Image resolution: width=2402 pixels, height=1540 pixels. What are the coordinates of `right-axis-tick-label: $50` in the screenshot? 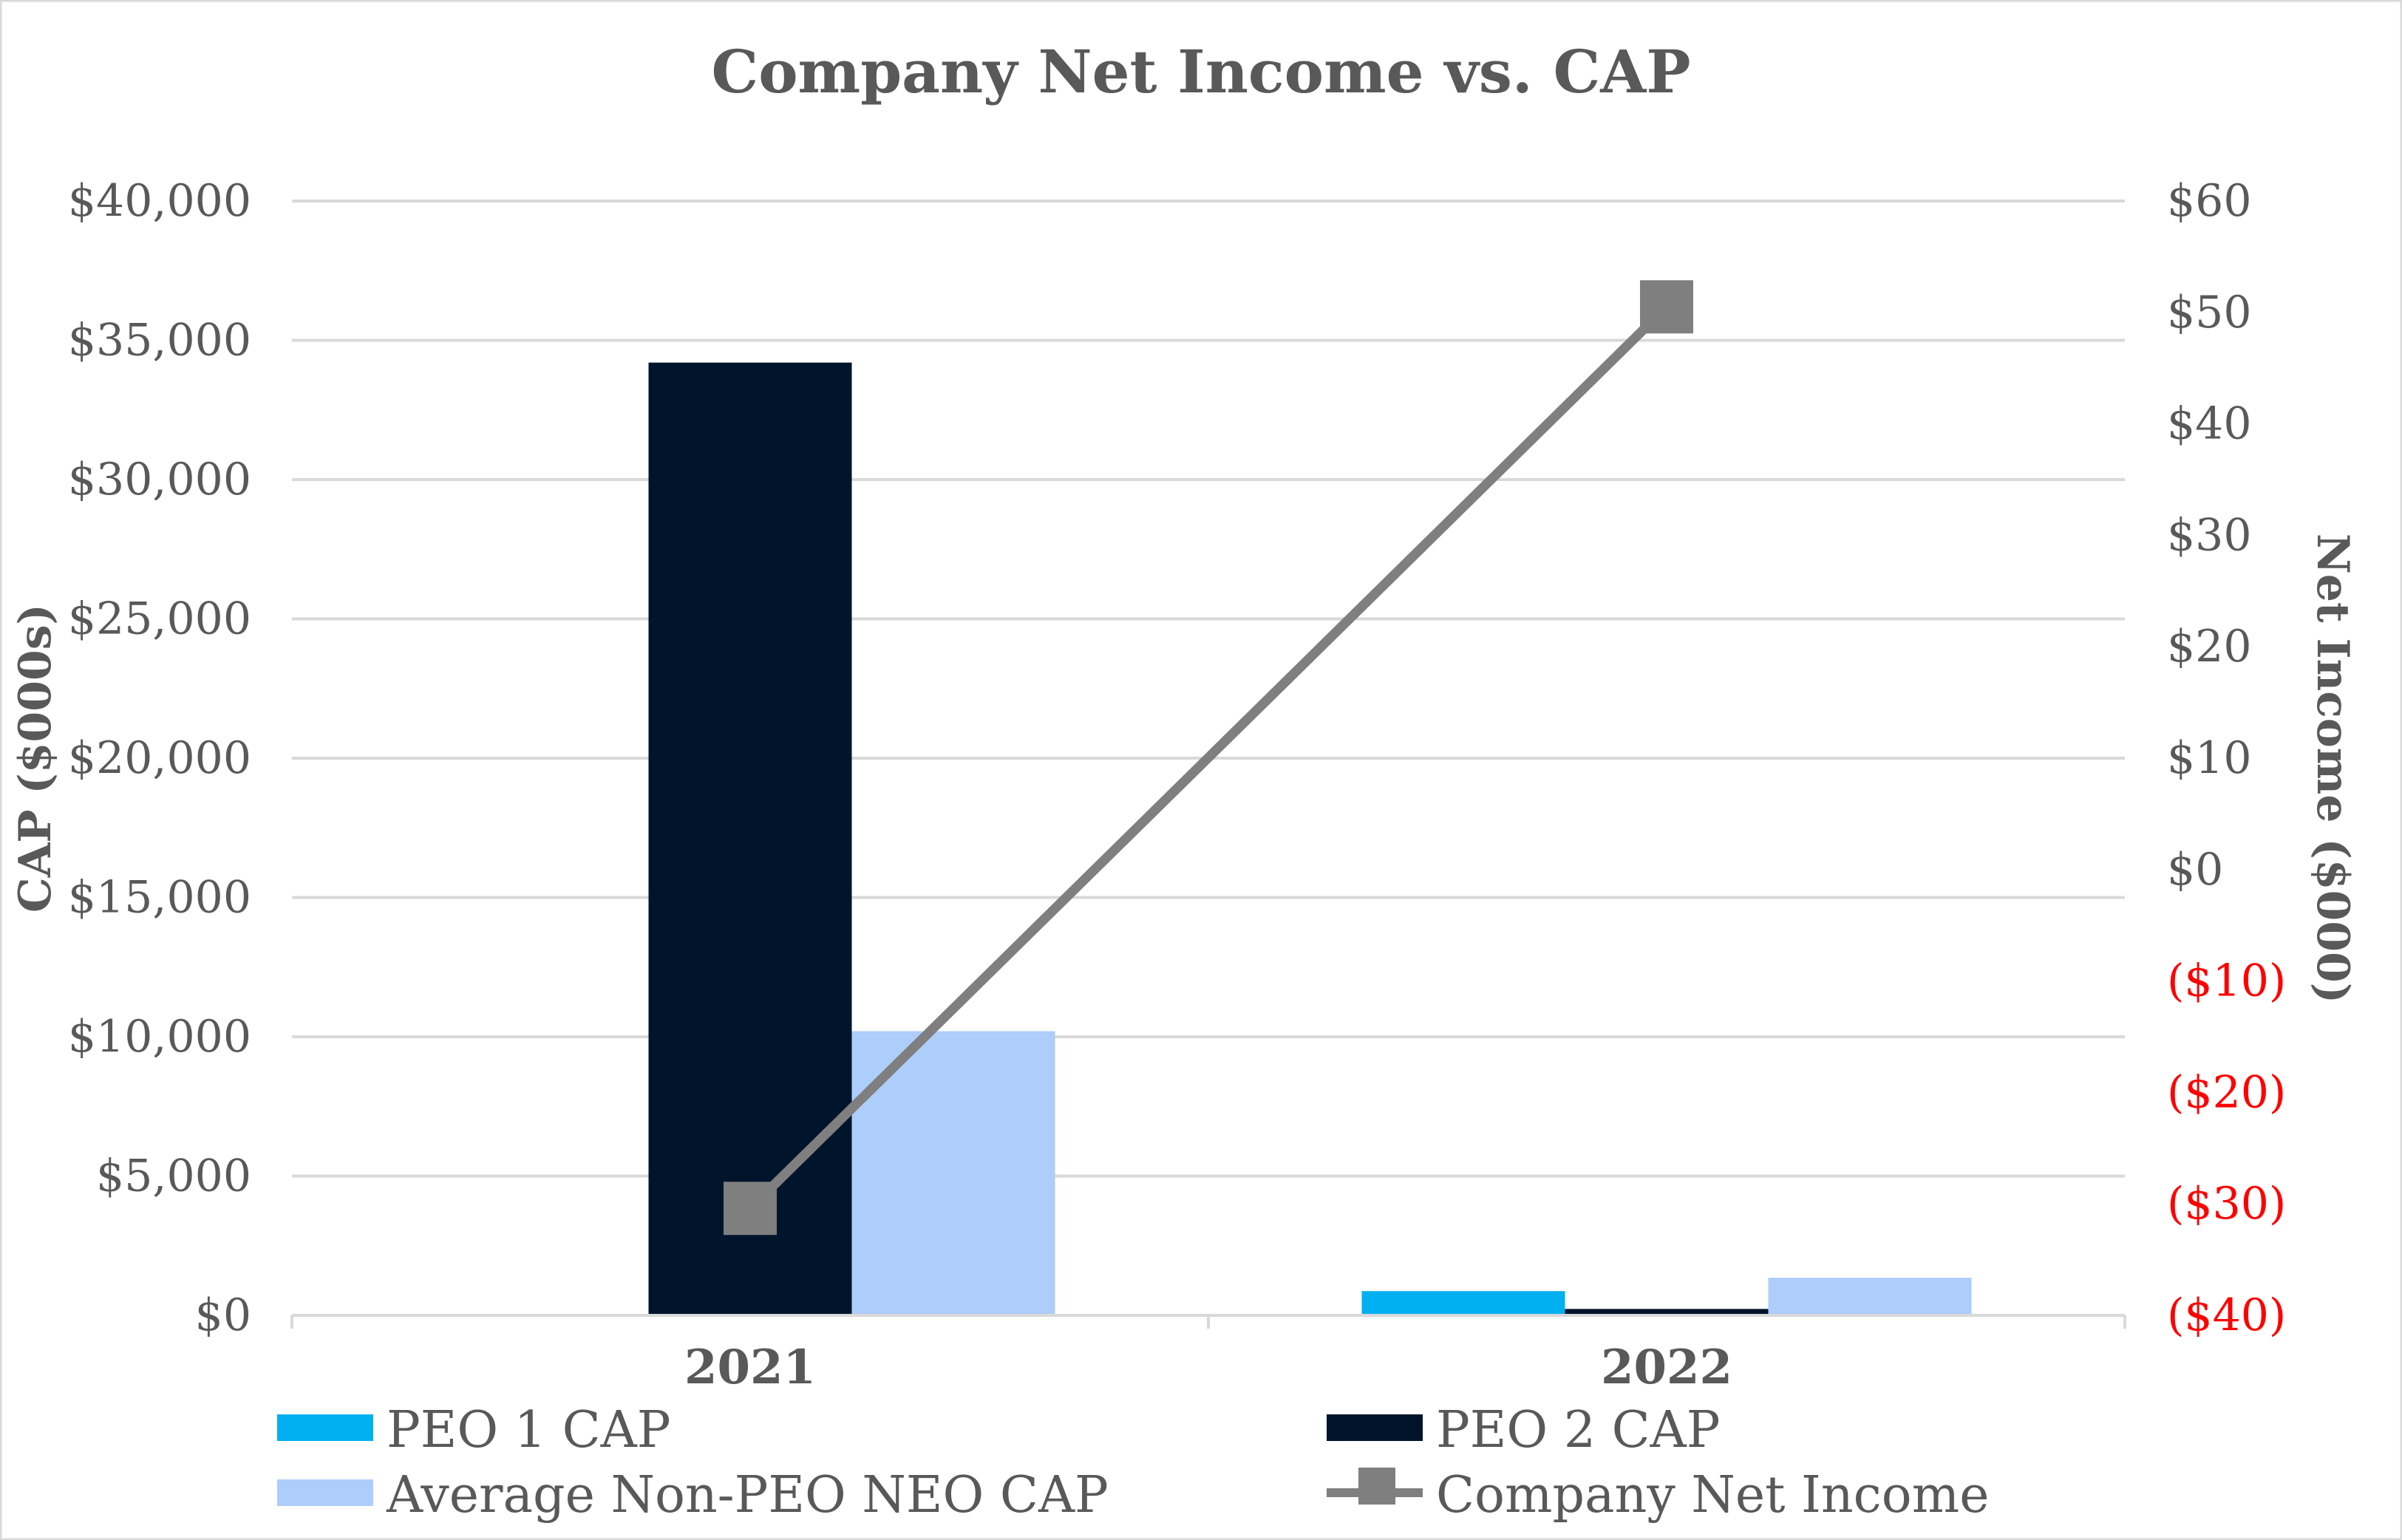 It's located at (2209, 312).